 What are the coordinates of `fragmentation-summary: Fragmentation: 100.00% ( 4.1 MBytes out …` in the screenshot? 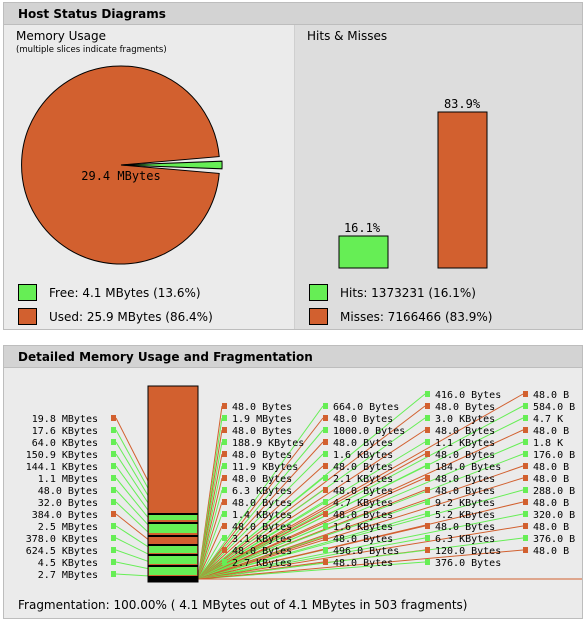 It's located at (243, 605).